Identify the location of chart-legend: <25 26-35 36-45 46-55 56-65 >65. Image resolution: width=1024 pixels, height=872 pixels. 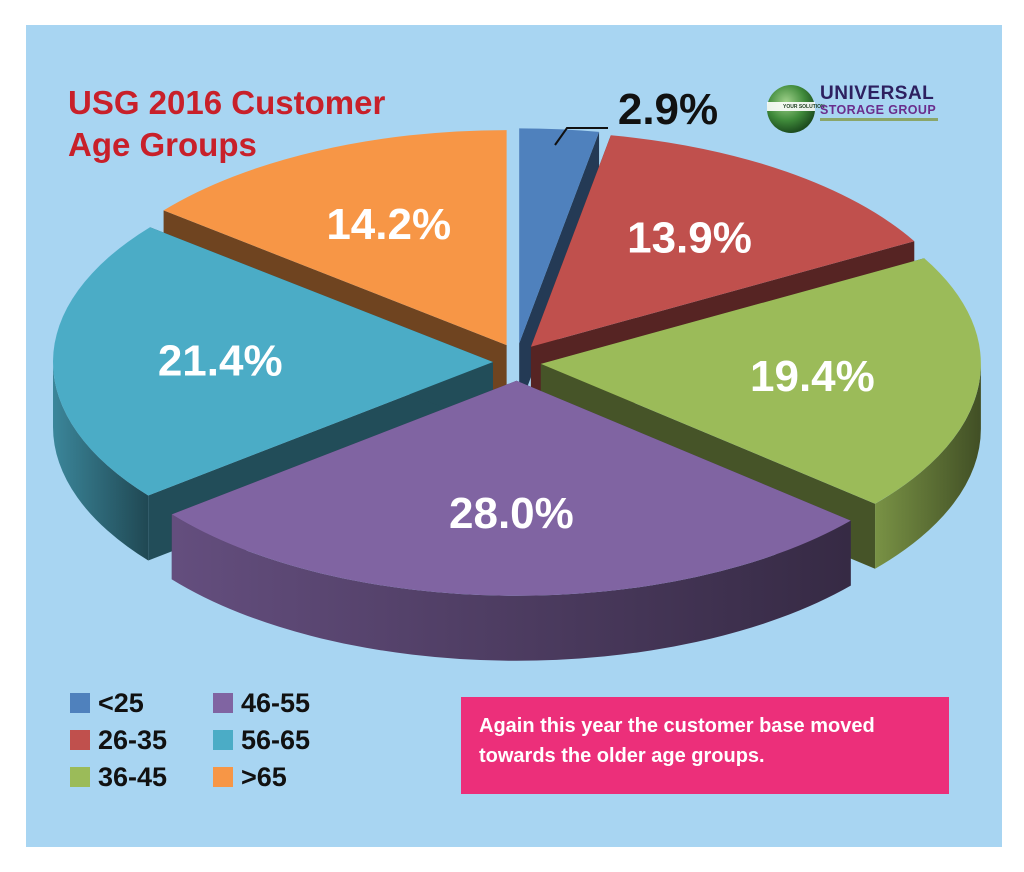
(220, 741).